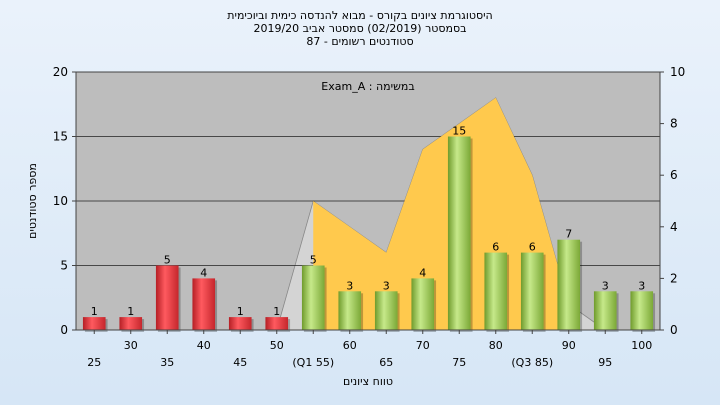  Describe the element at coordinates (60, 201) in the screenshot. I see `y-tick-label: 10` at that location.